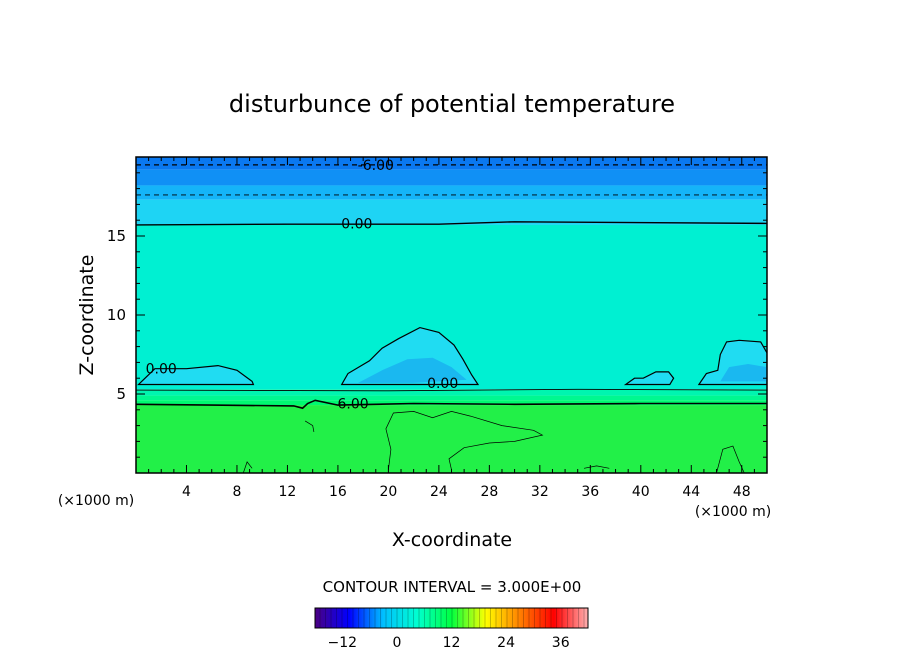 The width and height of the screenshot is (904, 654). I want to click on colorbar-tick-label: 24, so click(506, 643).